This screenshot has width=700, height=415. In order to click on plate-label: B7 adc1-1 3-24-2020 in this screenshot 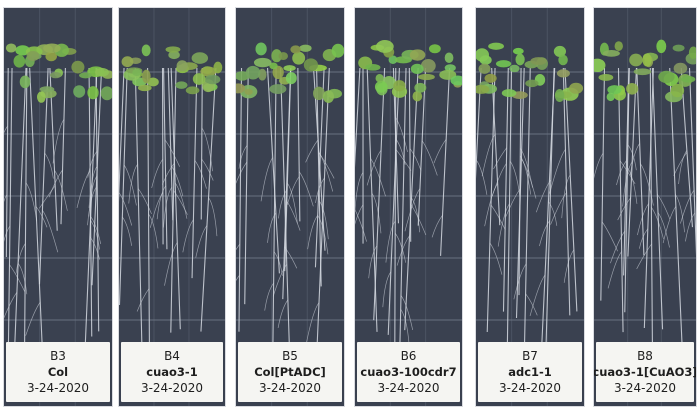, I will do `click(530, 372)`.